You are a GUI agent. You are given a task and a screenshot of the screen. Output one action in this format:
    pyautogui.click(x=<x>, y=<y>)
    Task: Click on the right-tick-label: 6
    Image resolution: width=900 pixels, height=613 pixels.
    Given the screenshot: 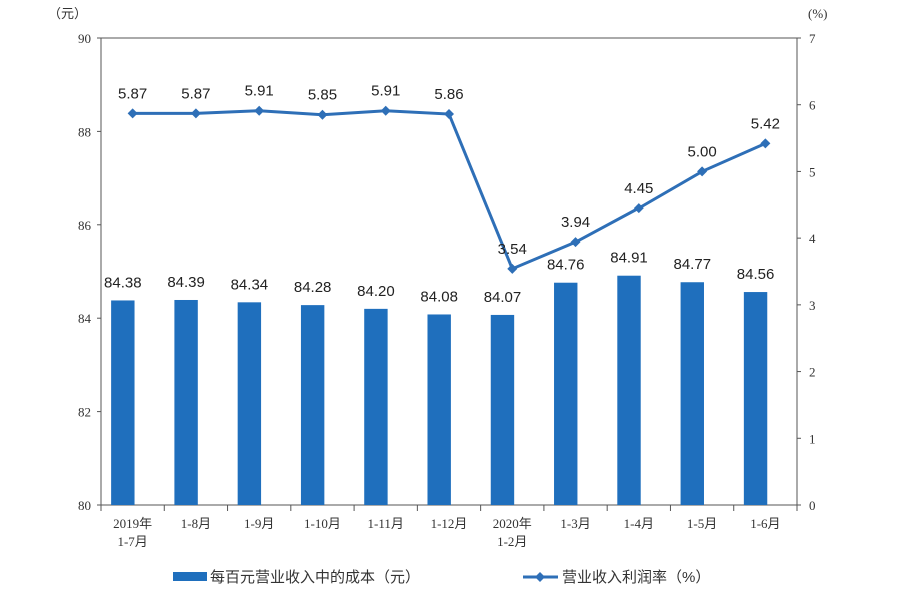 What is the action you would take?
    pyautogui.click(x=812, y=105)
    